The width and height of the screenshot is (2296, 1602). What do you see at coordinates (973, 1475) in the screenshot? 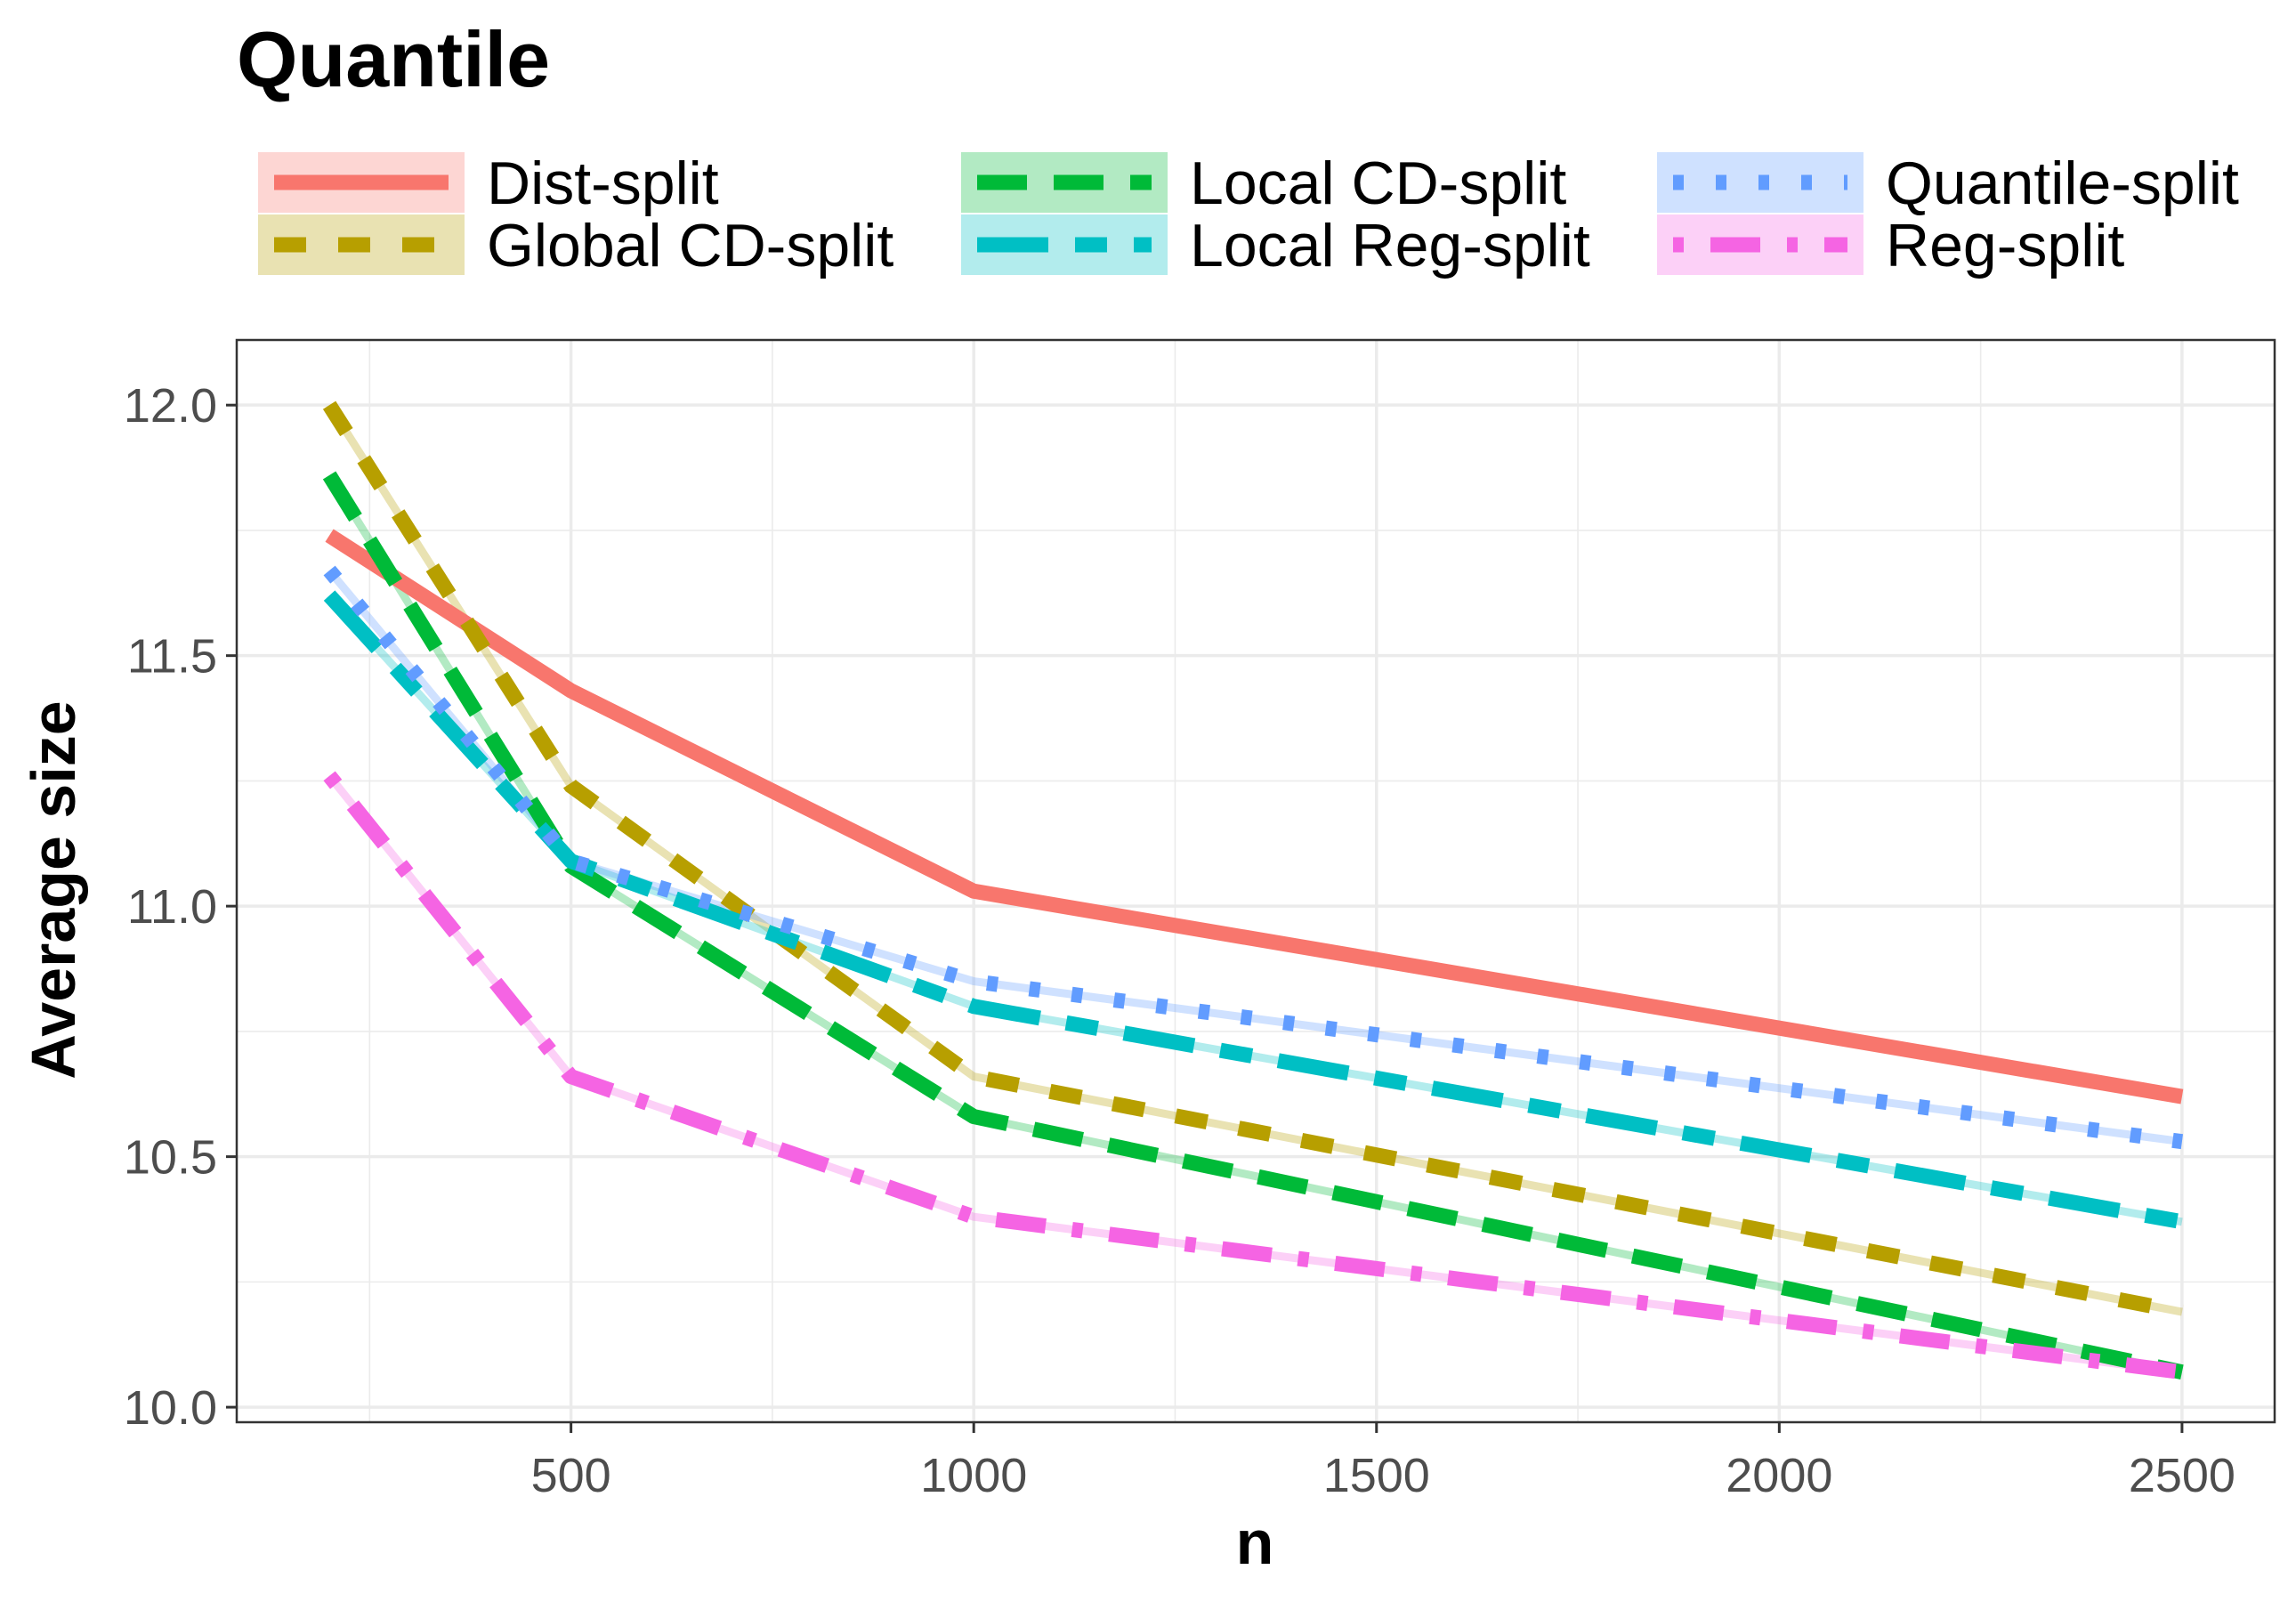
I see `x-tick-label: 1000` at bounding box center [973, 1475].